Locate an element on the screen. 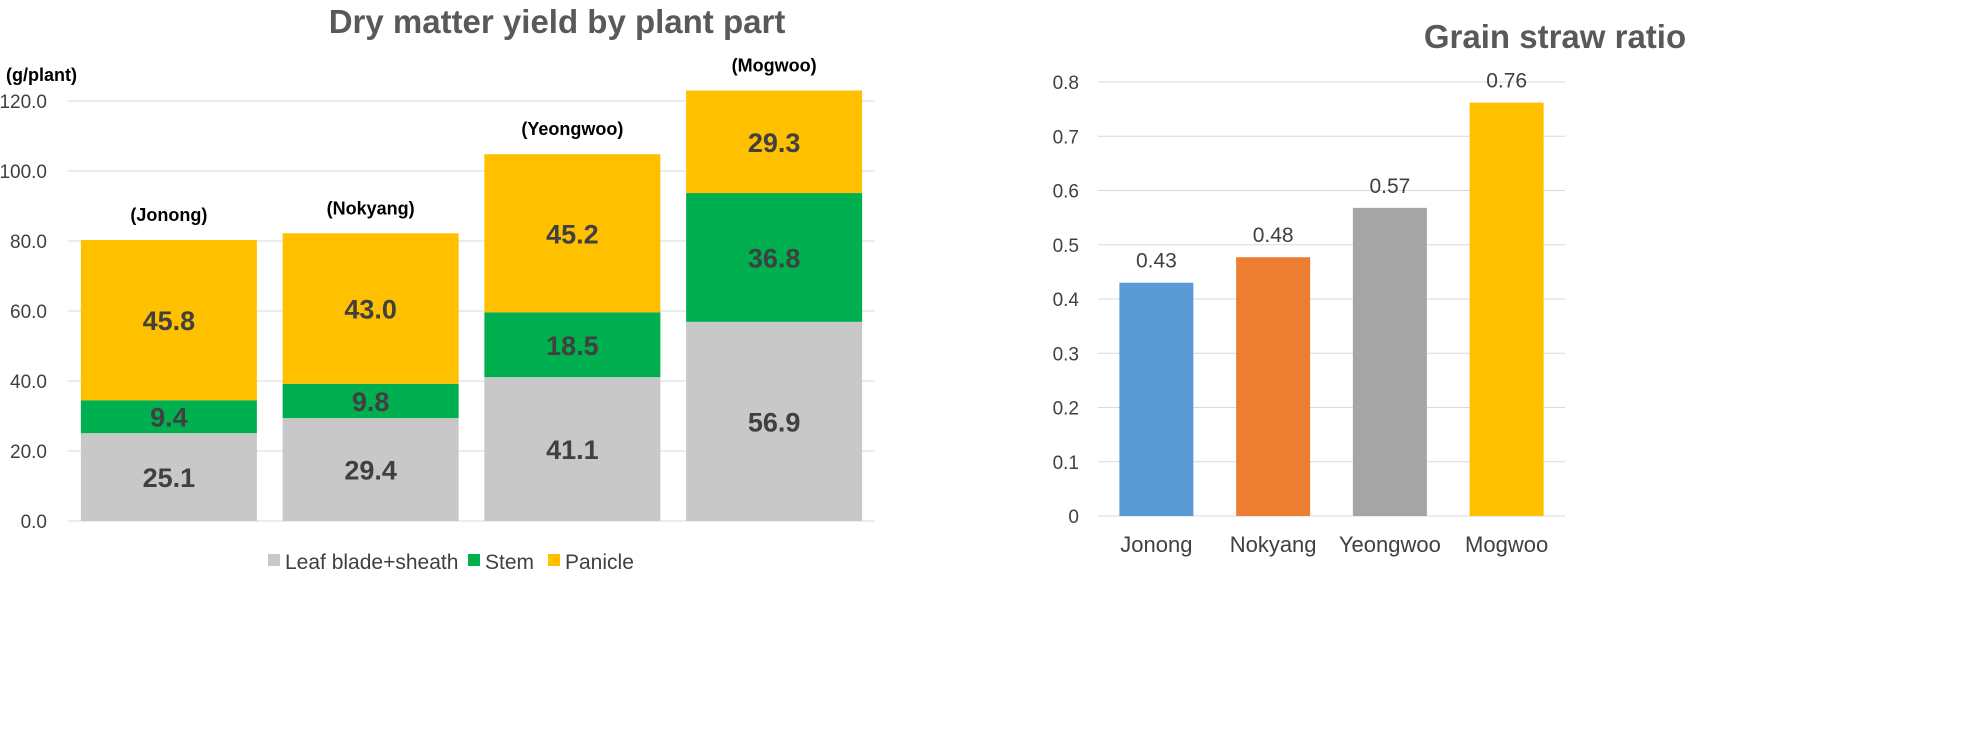 The width and height of the screenshot is (1981, 729). chart1-category-label: (Jonong) is located at coordinates (168, 215).